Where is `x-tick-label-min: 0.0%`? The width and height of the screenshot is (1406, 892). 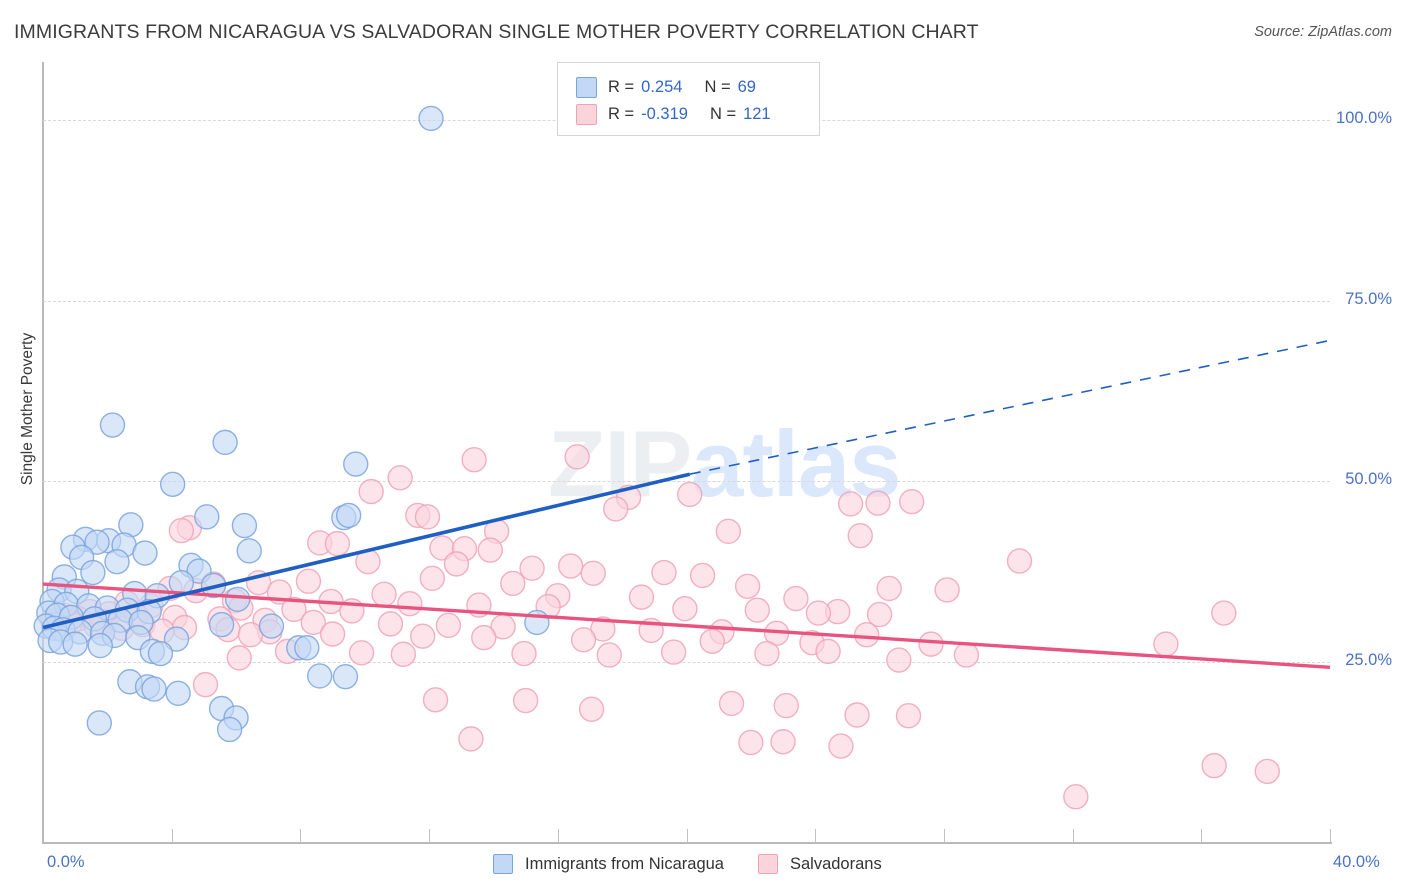 x-tick-label-min: 0.0% is located at coordinates (66, 862).